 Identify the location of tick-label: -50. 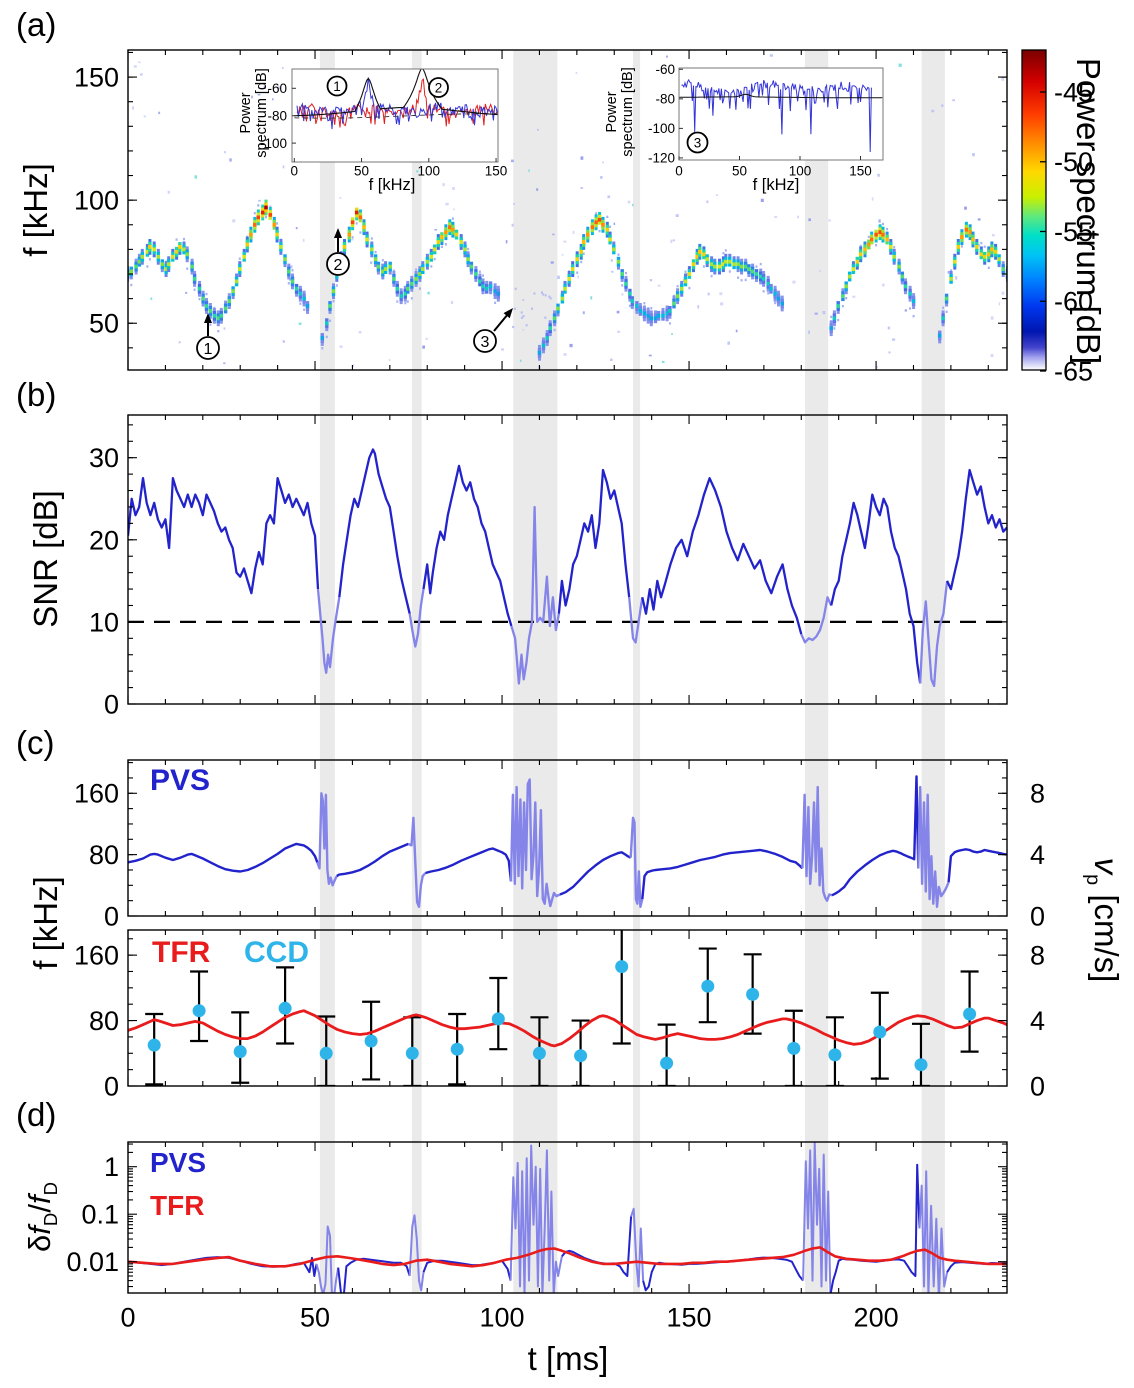
(1073, 162).